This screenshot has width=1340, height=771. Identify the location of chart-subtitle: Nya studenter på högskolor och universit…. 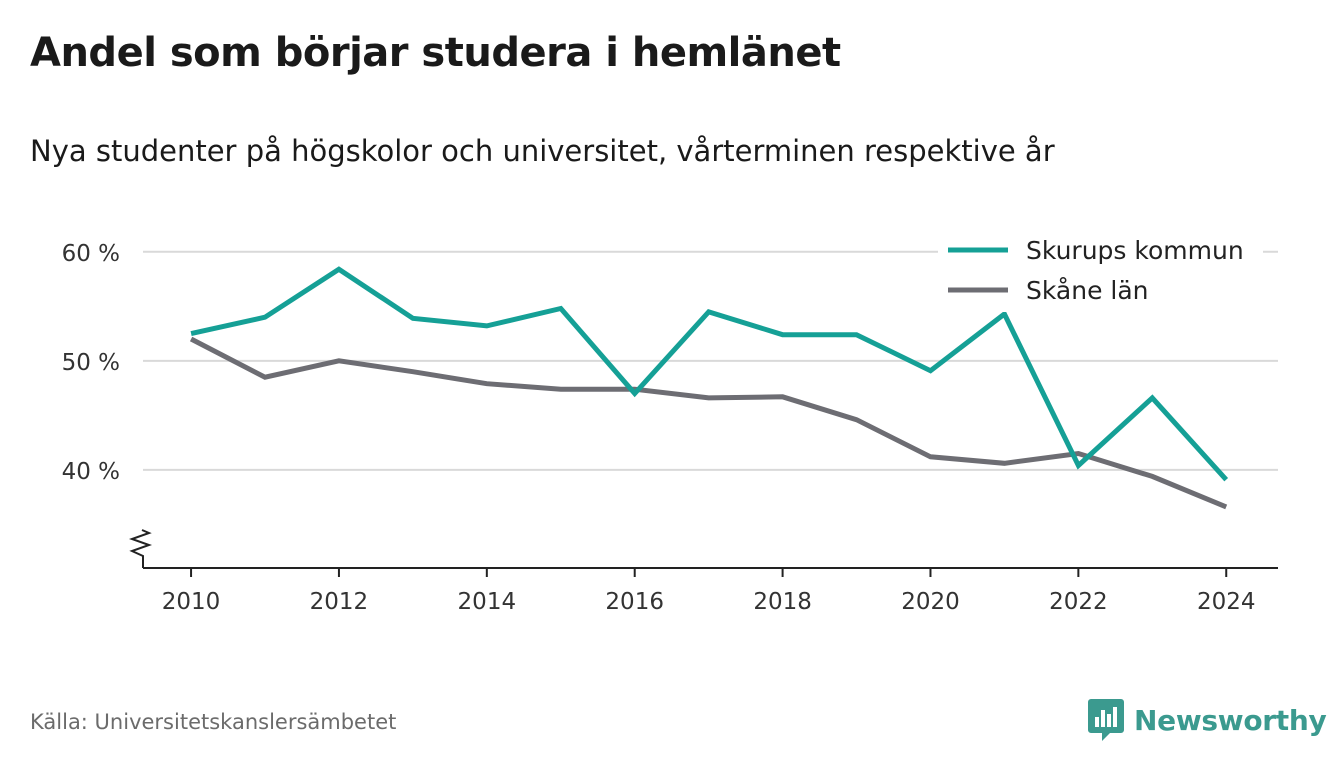
(542, 151).